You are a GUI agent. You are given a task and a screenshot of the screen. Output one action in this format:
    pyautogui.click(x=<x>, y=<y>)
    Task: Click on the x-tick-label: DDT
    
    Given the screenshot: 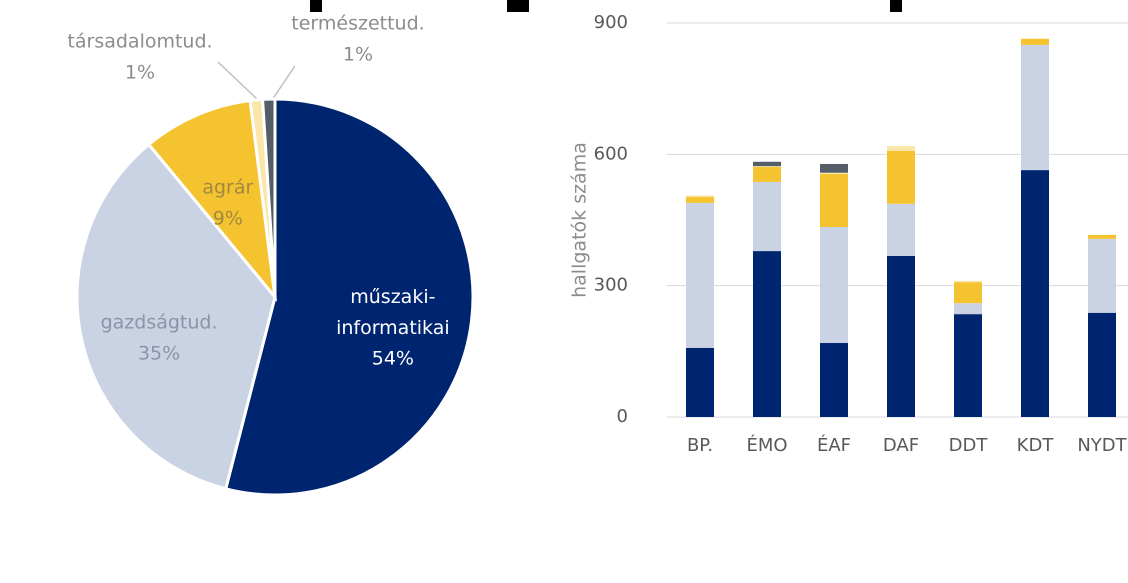 What is the action you would take?
    pyautogui.click(x=969, y=445)
    